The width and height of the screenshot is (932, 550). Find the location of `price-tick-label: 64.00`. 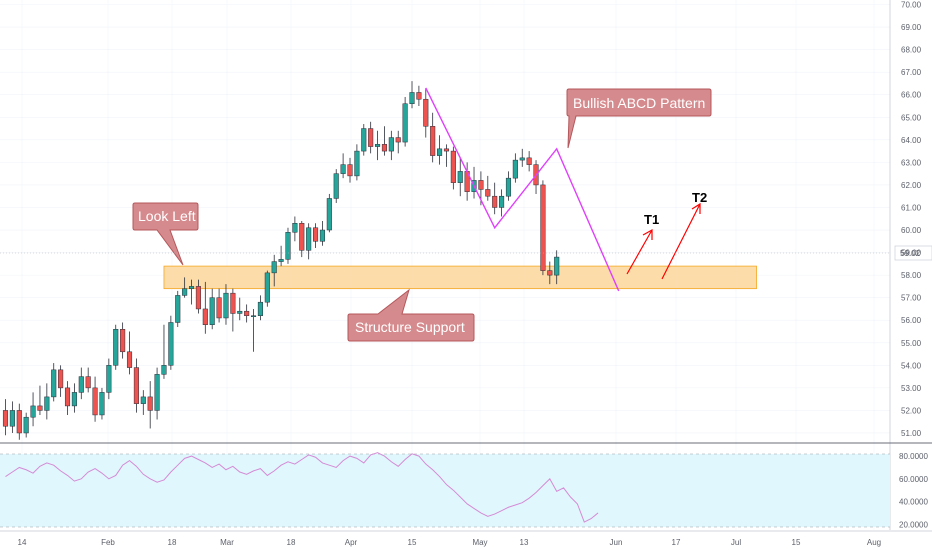

price-tick-label: 64.00 is located at coordinates (911, 140).